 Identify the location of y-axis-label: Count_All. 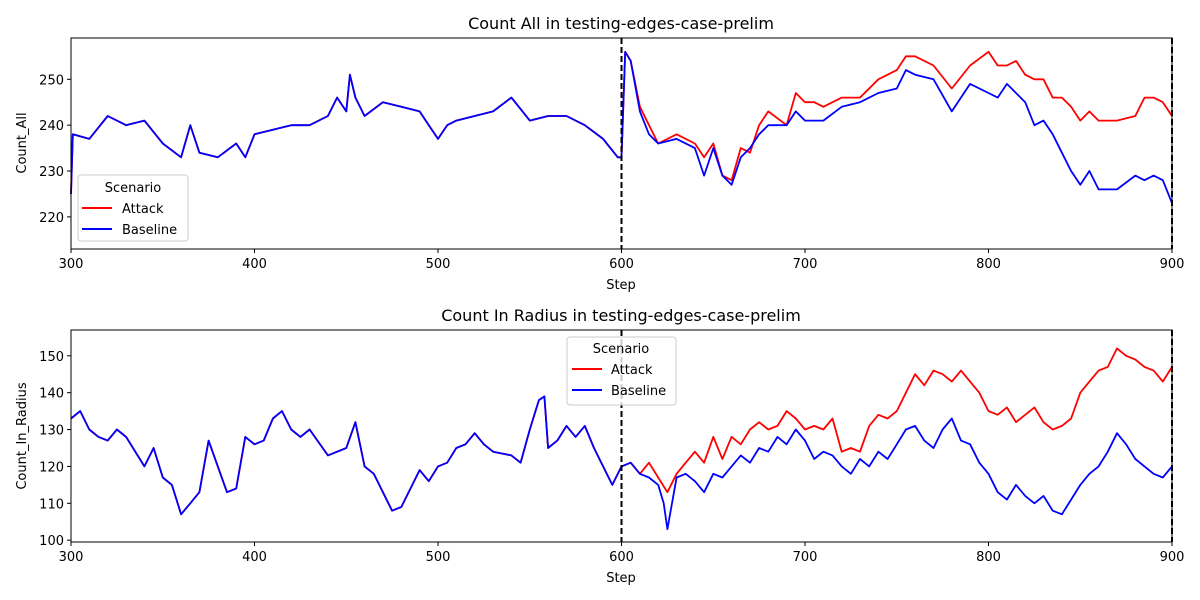
(22, 142).